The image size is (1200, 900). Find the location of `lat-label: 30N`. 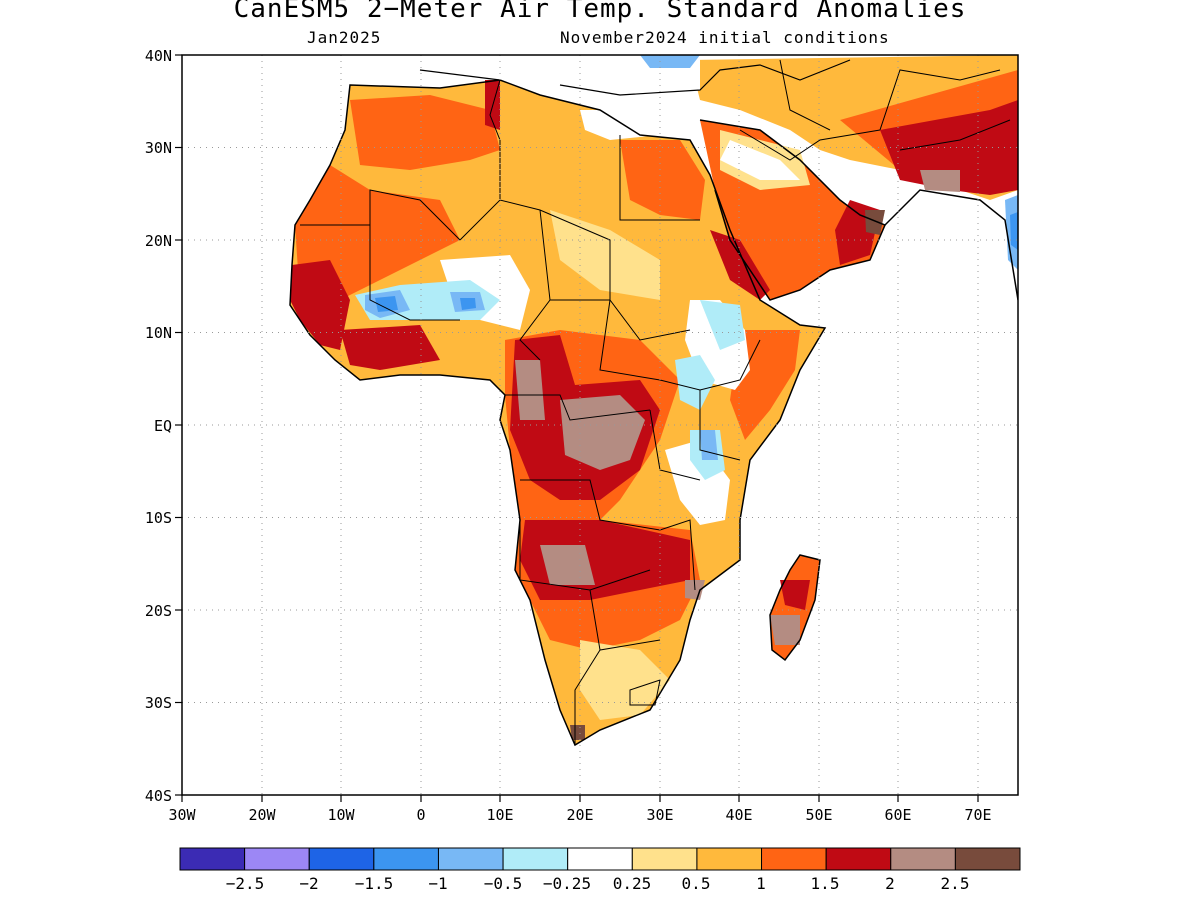

lat-label: 30N is located at coordinates (158, 148).